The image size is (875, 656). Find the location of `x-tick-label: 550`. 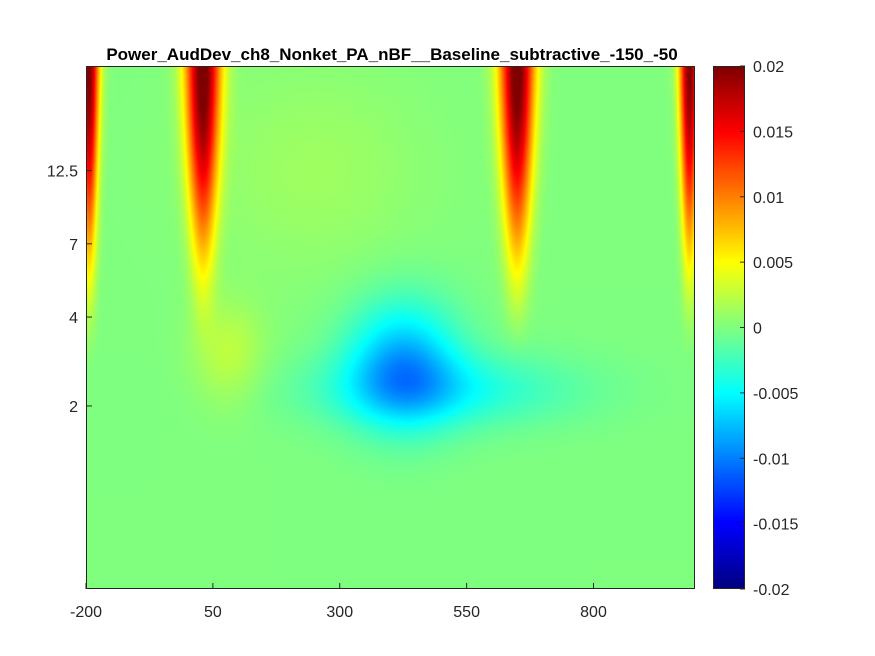

x-tick-label: 550 is located at coordinates (466, 612).